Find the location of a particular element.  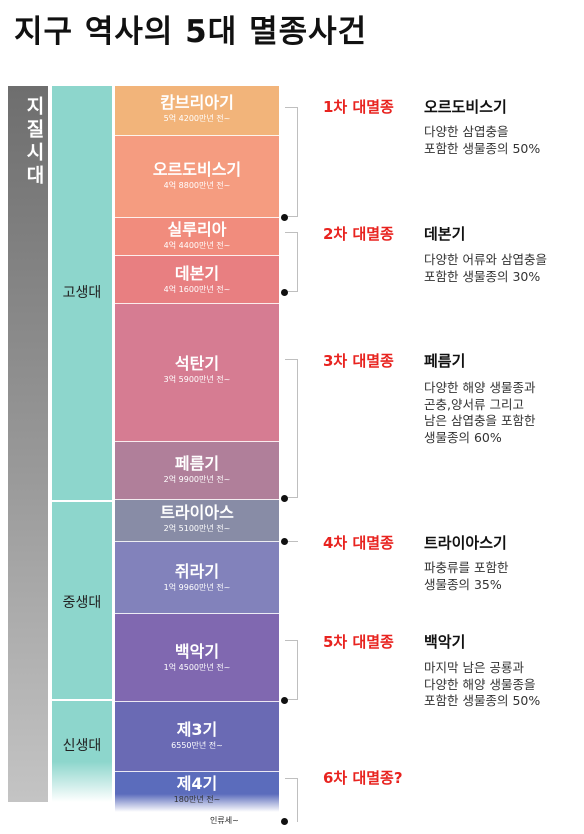

period-name: 제4기 is located at coordinates (197, 783).